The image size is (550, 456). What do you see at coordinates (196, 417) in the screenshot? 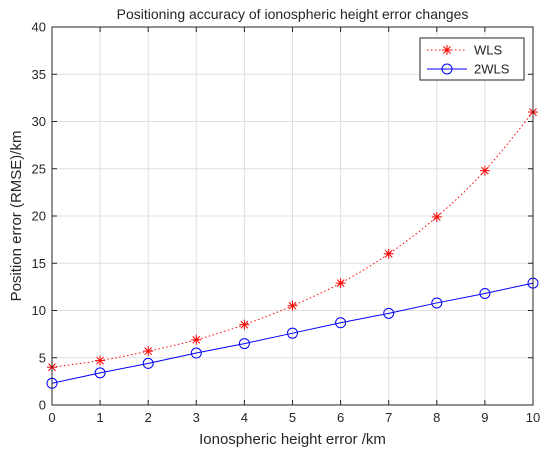
I see `x-tick-label: 3` at bounding box center [196, 417].